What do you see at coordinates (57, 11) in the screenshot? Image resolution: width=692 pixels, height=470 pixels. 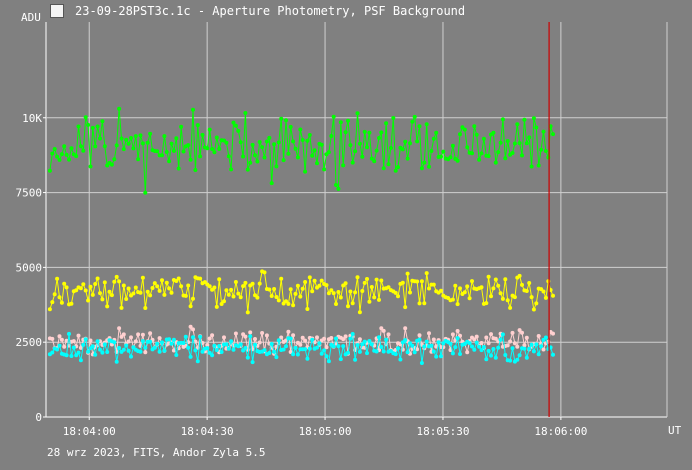 I see `app-icon` at bounding box center [57, 11].